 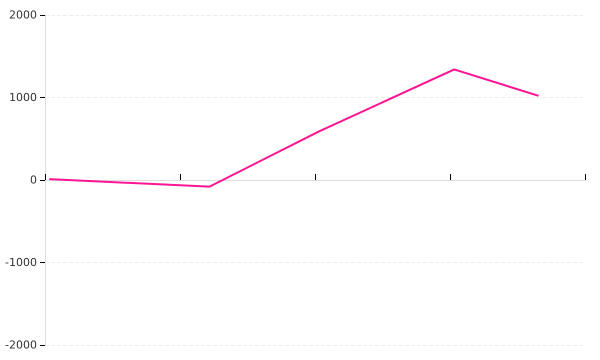 What do you see at coordinates (33, 180) in the screenshot?
I see `y-tick-label: 0` at bounding box center [33, 180].